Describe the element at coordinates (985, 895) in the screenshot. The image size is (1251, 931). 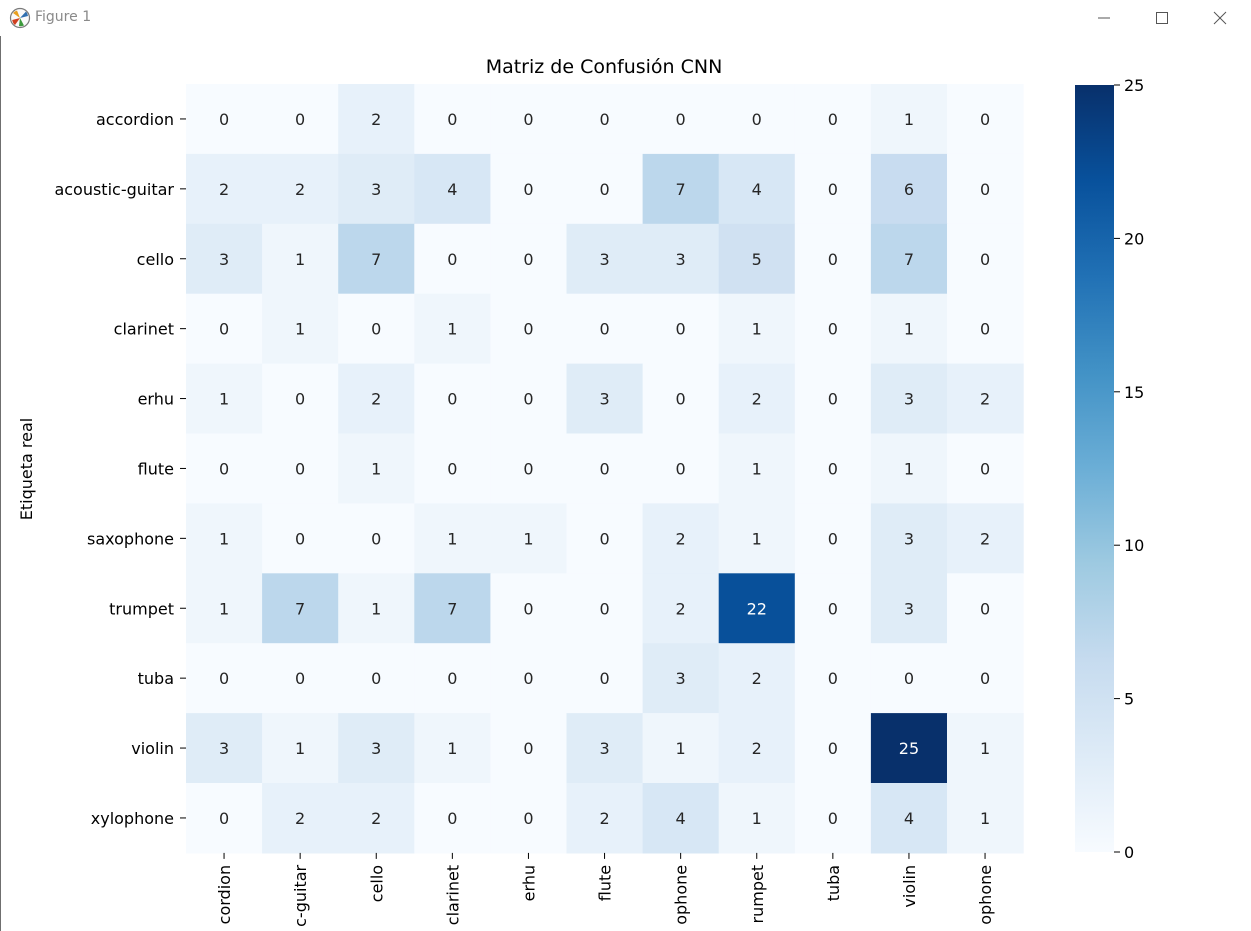
I see `x-tick-label: ophone` at that location.